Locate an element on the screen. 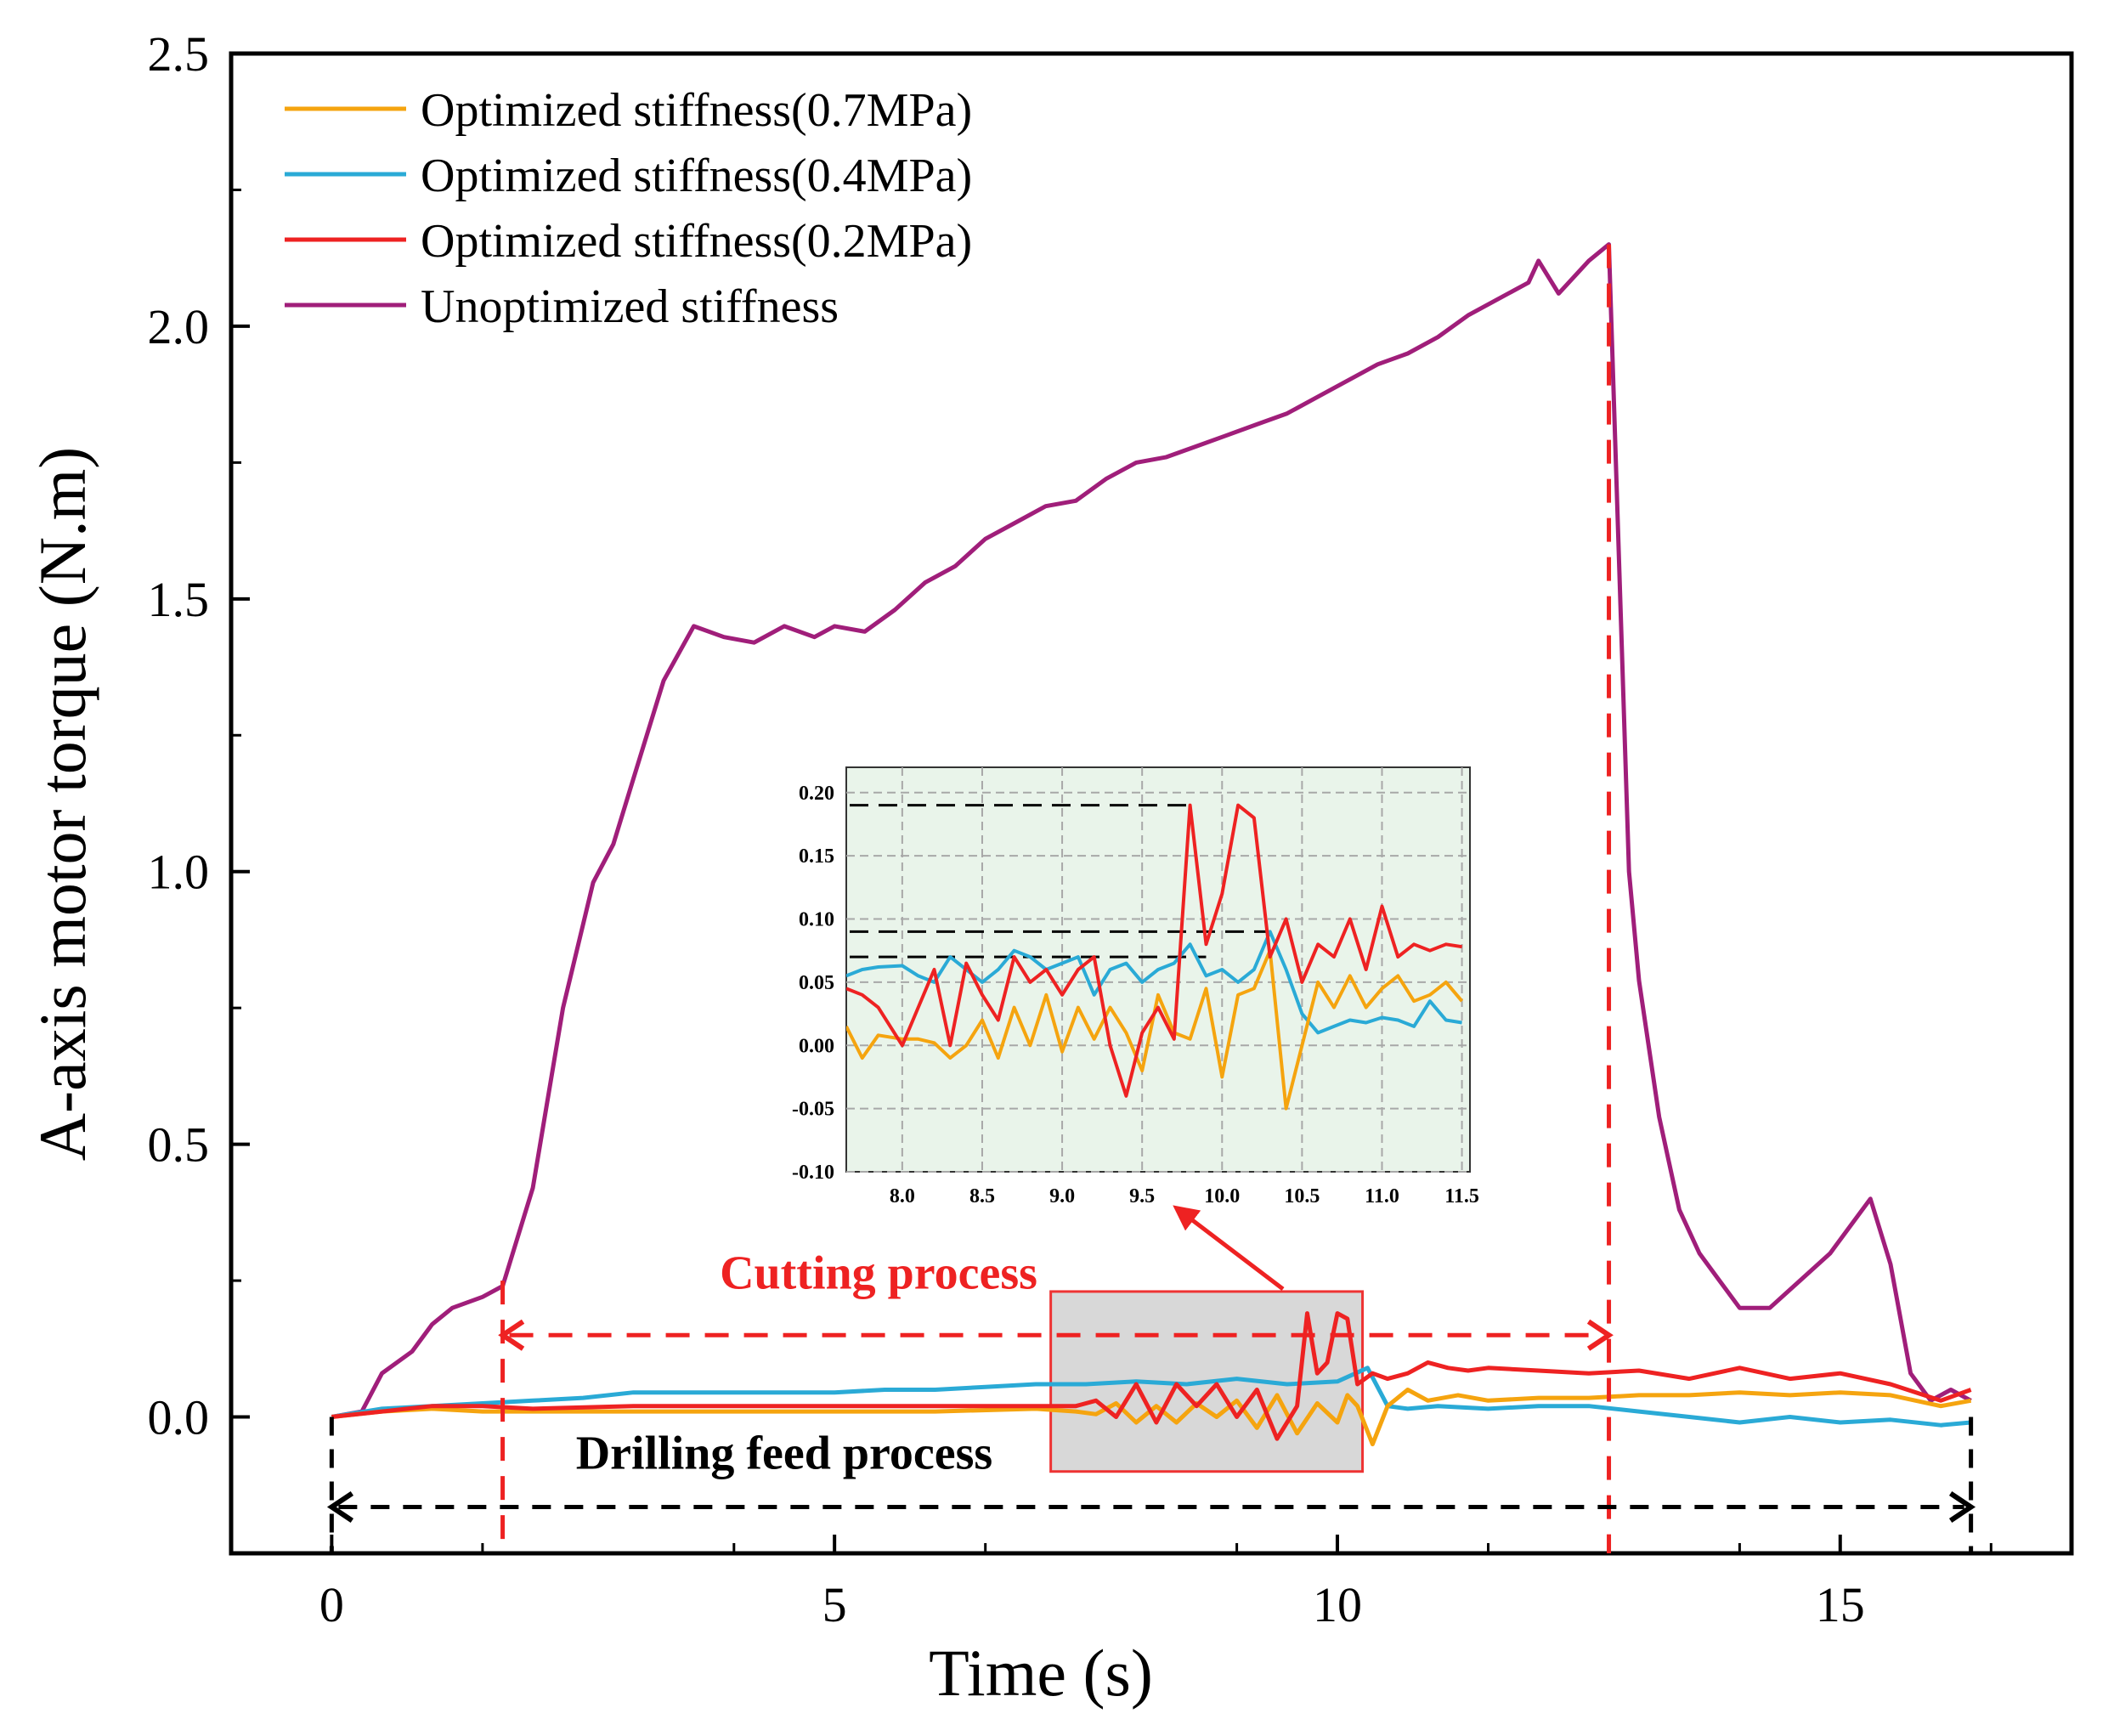  inset-grid is located at coordinates (1158, 970).